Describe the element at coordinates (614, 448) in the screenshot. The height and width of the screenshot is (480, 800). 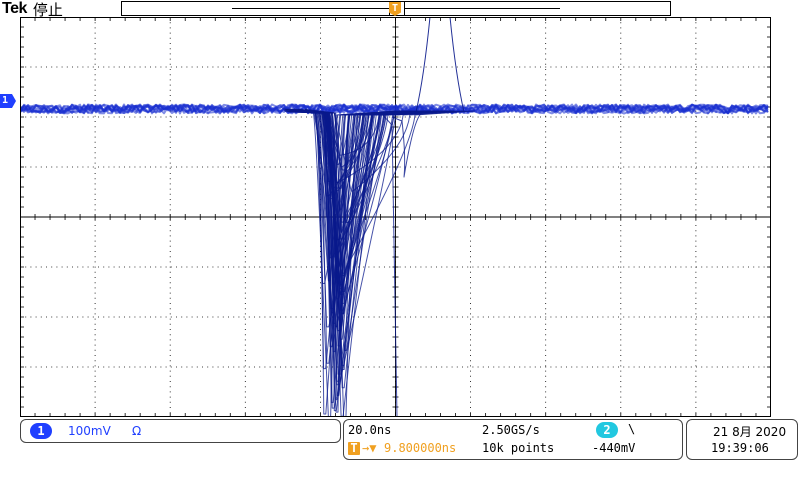
I see `trigger-level: -440mV` at that location.